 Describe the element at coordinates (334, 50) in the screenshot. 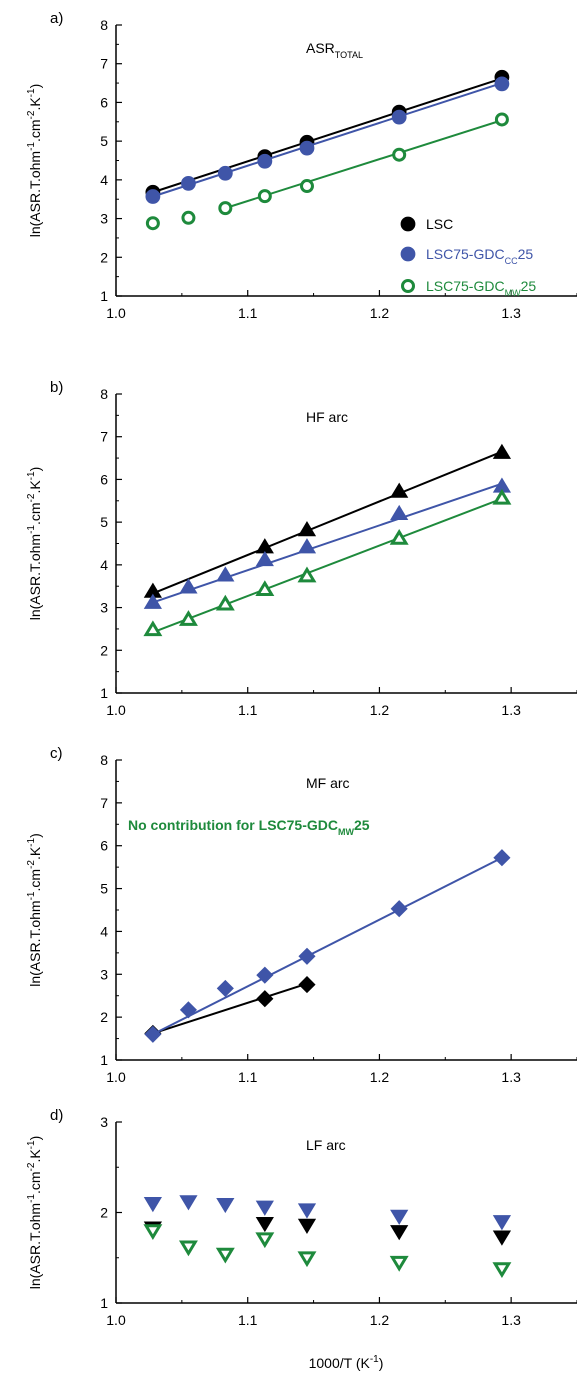

I see `chart-title: ASRTOTAL` at that location.